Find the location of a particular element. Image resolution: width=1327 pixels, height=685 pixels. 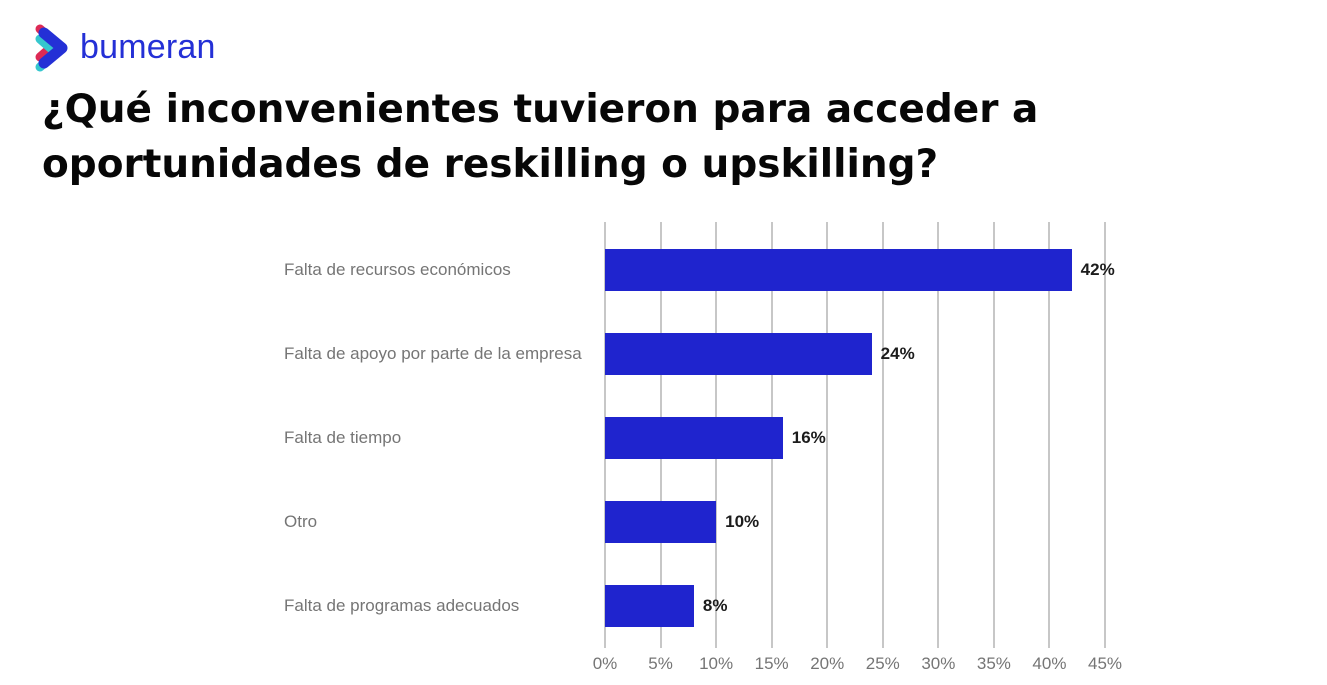

bumeran-chevron-icon is located at coordinates (53, 47).